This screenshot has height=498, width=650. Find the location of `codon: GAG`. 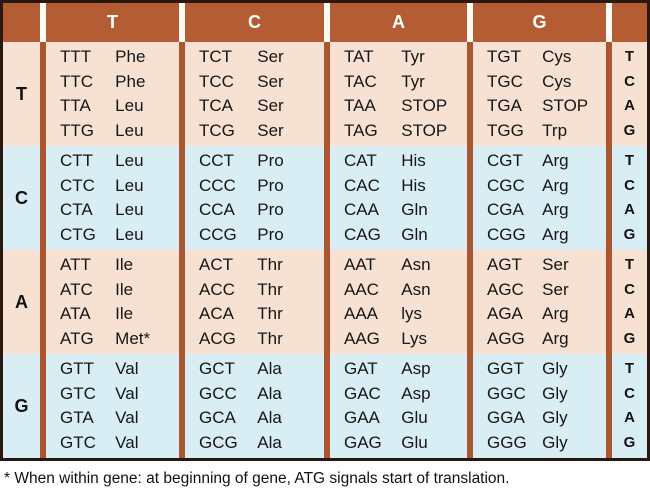

codon: GAG is located at coordinates (363, 442).